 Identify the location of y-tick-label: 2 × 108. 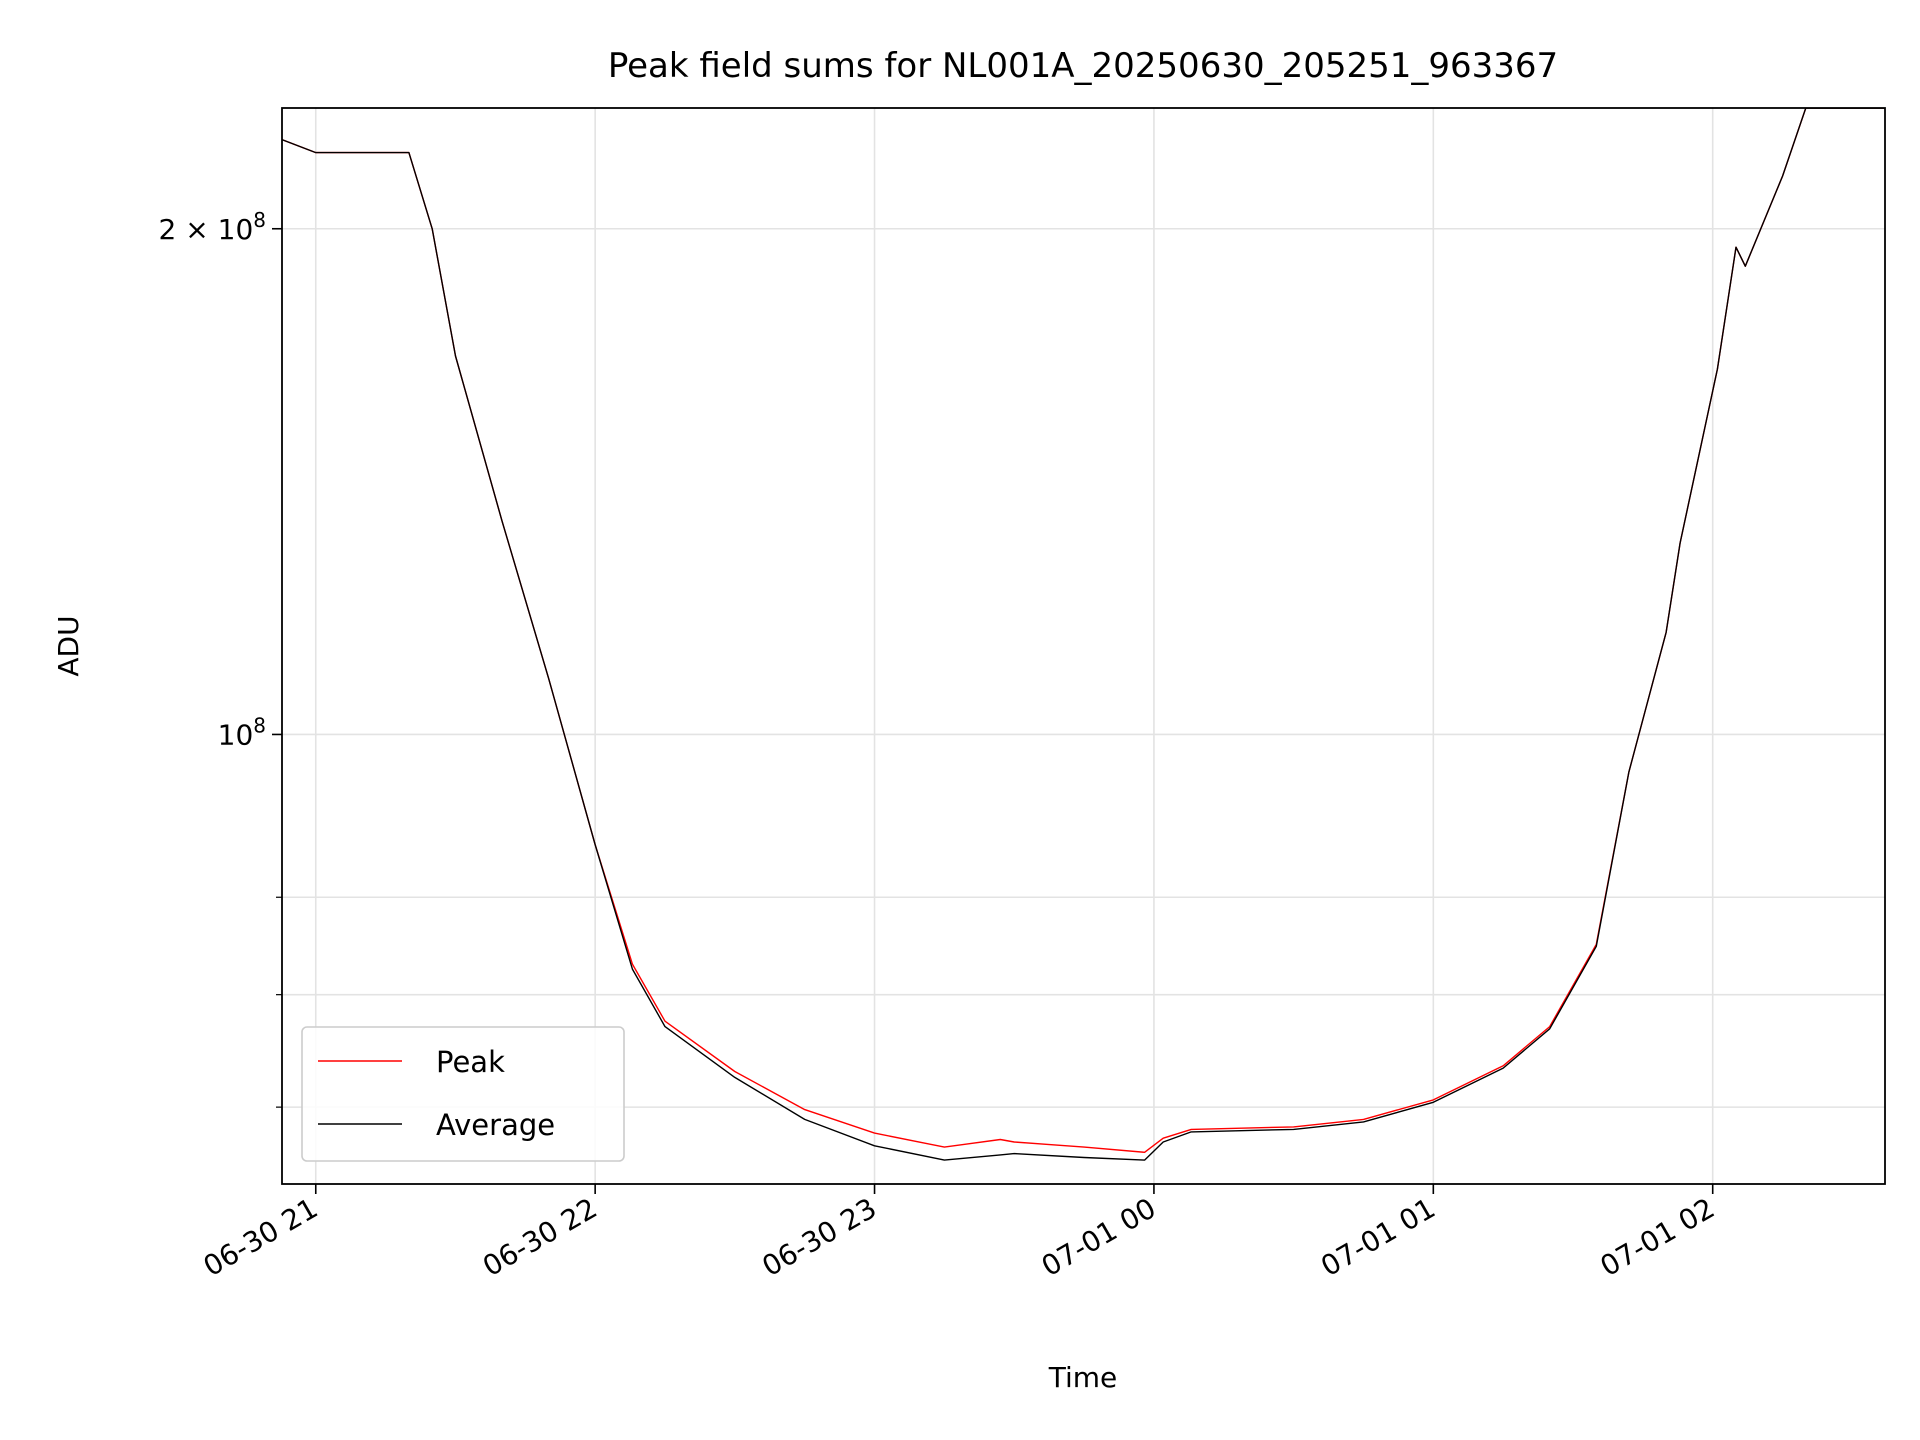
(212, 227).